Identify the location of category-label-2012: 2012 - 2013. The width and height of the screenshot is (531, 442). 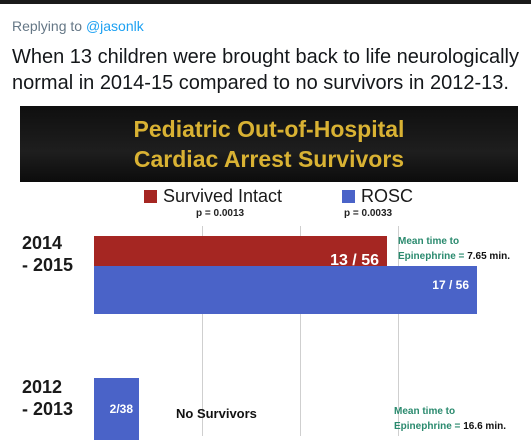
(48, 398).